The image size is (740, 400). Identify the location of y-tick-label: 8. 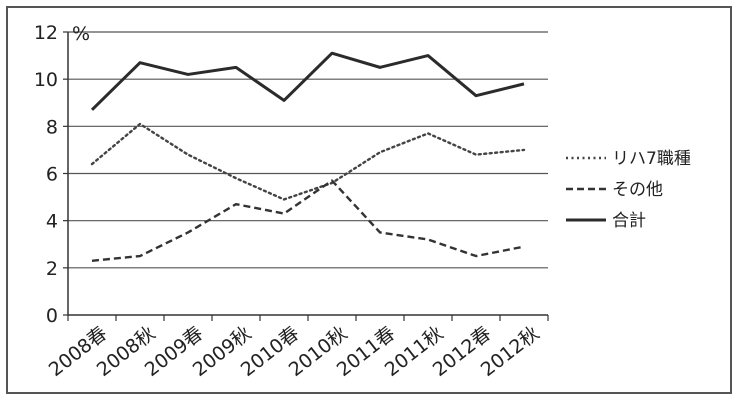
(52, 127).